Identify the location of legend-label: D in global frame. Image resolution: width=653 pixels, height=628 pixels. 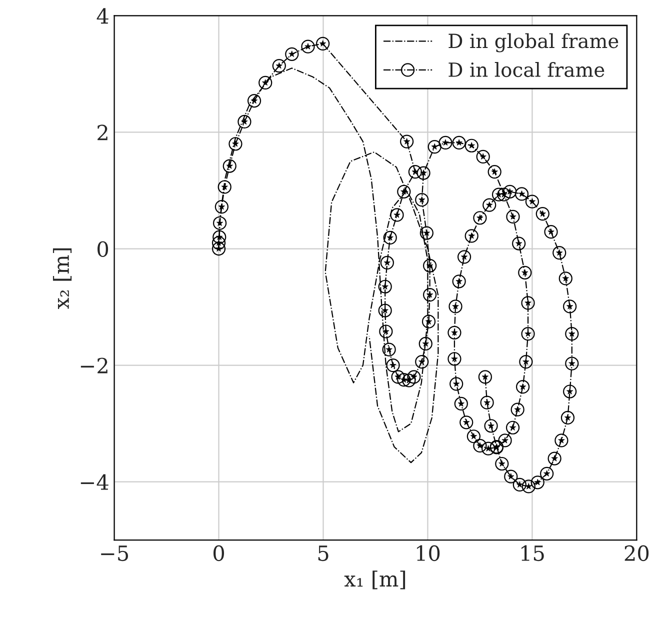
(533, 42).